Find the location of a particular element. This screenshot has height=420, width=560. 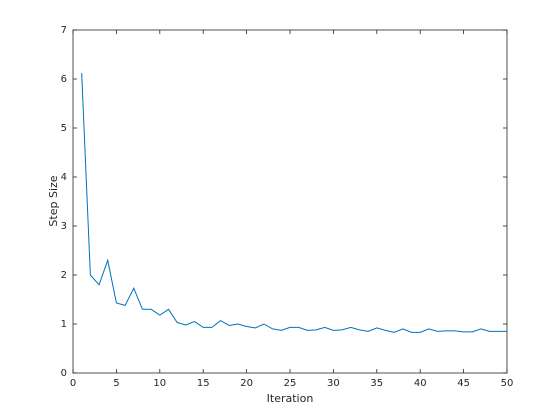

x-tick-label: 0 is located at coordinates (73, 383).